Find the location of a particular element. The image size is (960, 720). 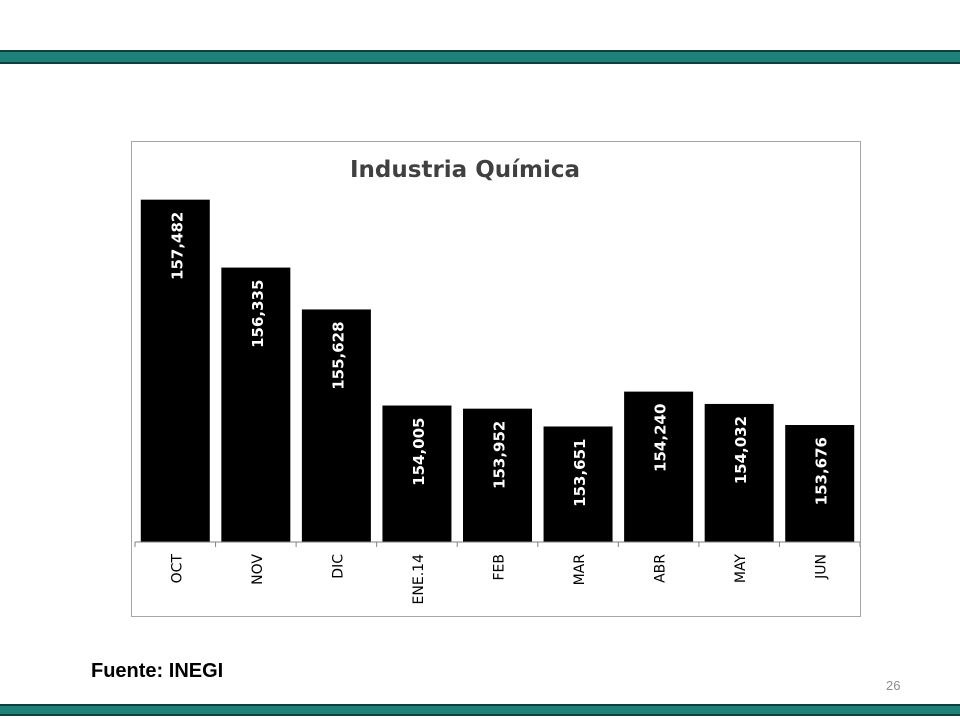

x-tick-label: ABR is located at coordinates (661, 568).